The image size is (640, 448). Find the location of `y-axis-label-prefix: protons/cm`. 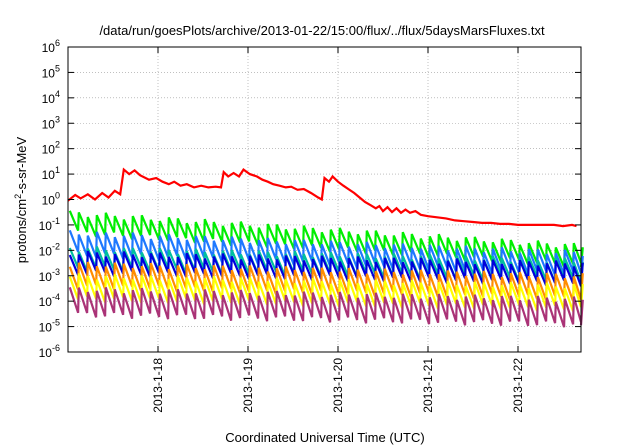

y-axis-label-prefix: protons/cm is located at coordinates (21, 231).